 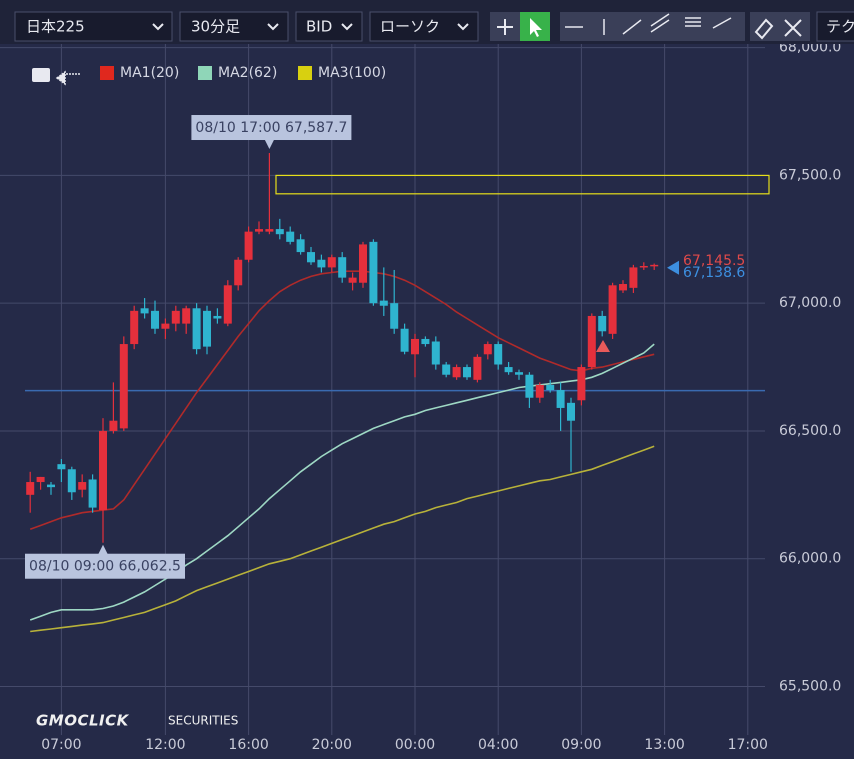 What do you see at coordinates (83, 721) in the screenshot?
I see `logo-name: GMOCLICK` at bounding box center [83, 721].